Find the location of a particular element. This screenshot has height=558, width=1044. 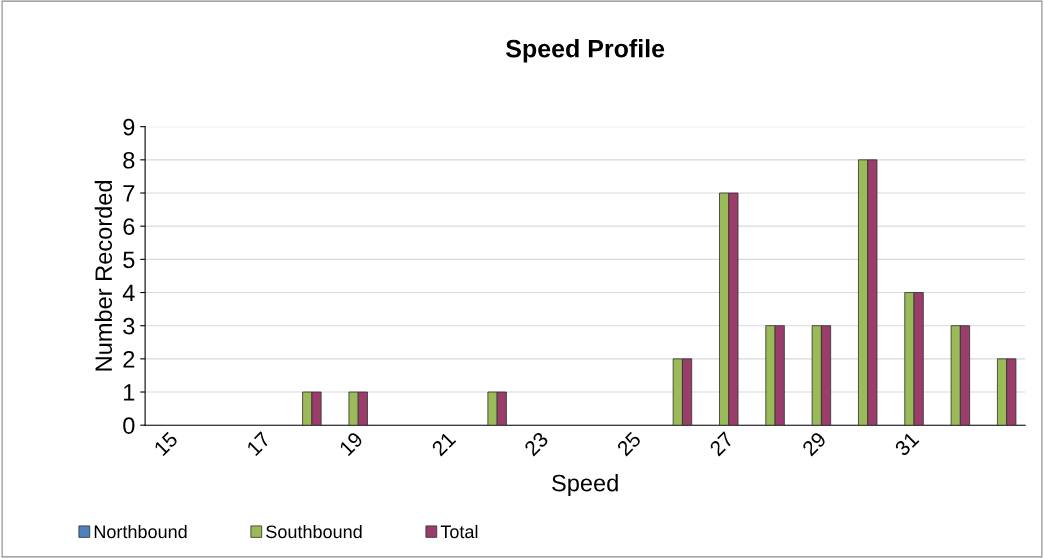

x-tick-label: 29 is located at coordinates (814, 444).